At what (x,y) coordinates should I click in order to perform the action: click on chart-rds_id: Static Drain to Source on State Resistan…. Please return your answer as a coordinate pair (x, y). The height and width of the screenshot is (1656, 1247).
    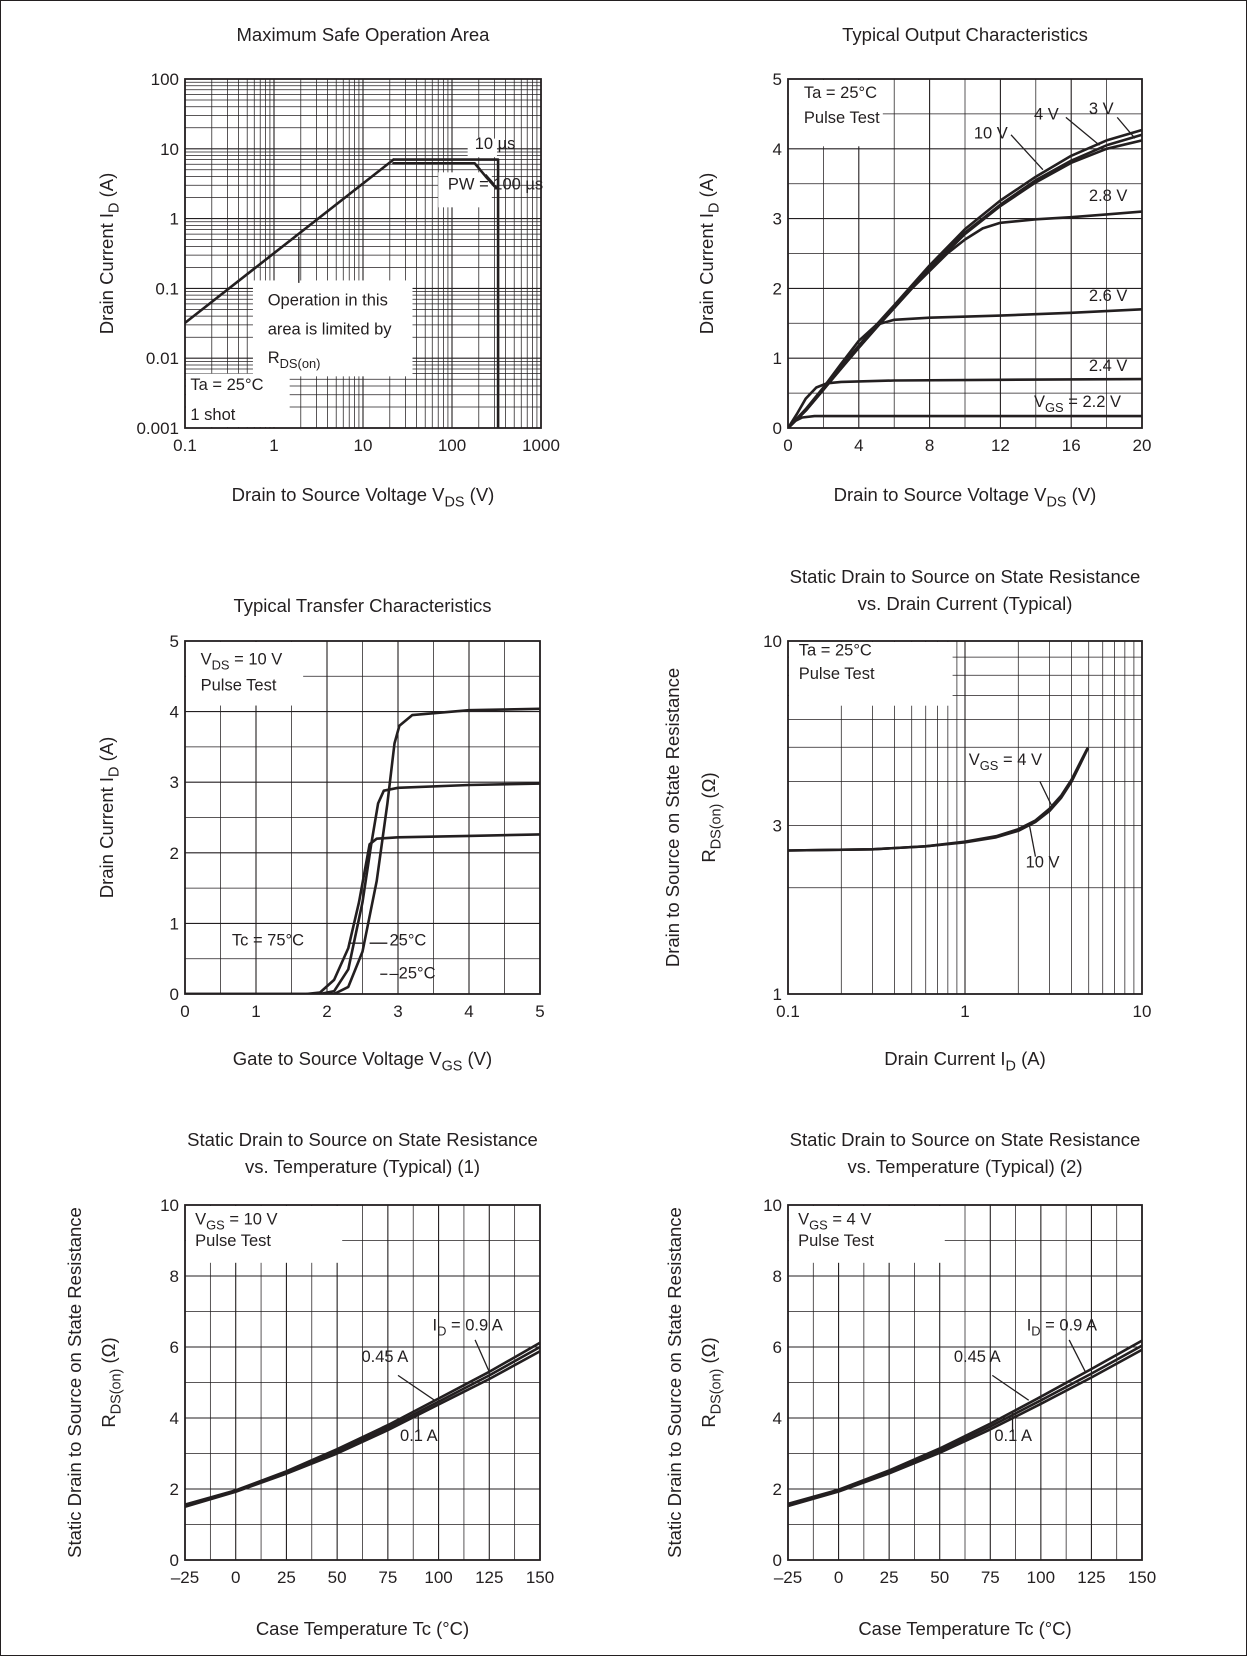
    Looking at the image, I should click on (906, 820).